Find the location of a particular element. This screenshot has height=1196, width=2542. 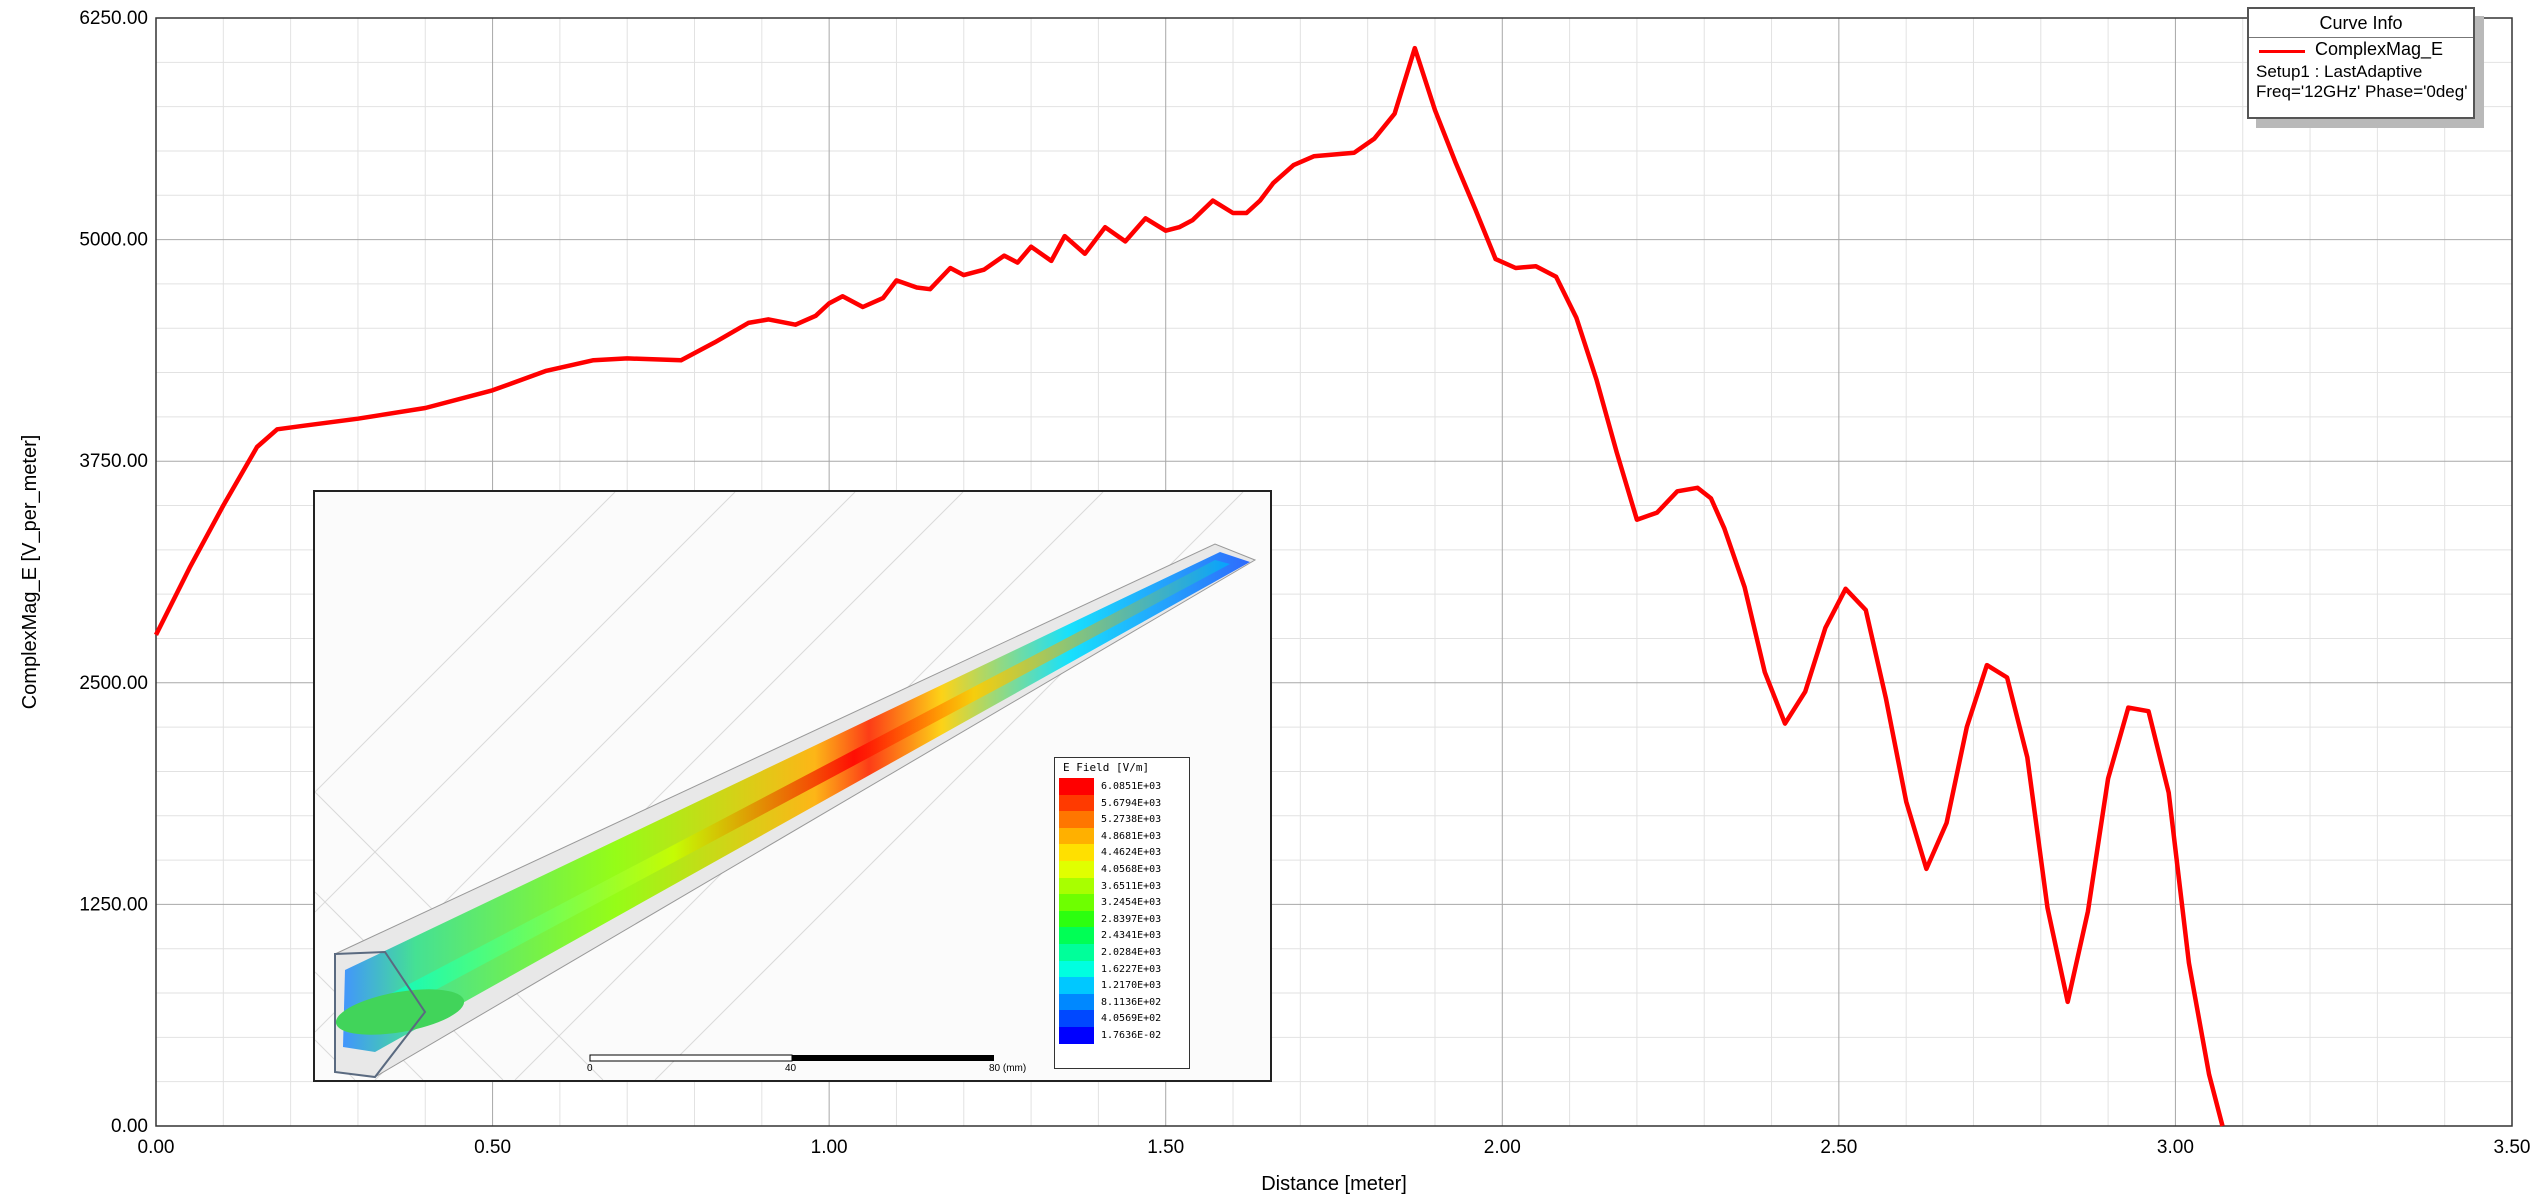

colorbar-value: 1.6227E+03 is located at coordinates (1131, 969).